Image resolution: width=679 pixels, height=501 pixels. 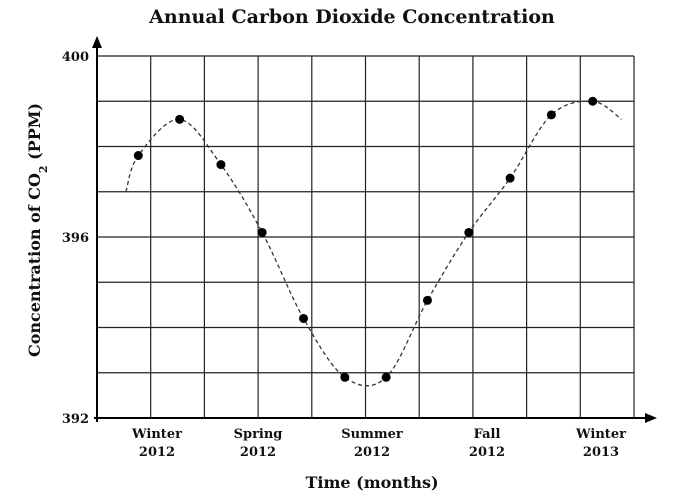 I want to click on y-tick-label: 396, so click(x=75, y=238).